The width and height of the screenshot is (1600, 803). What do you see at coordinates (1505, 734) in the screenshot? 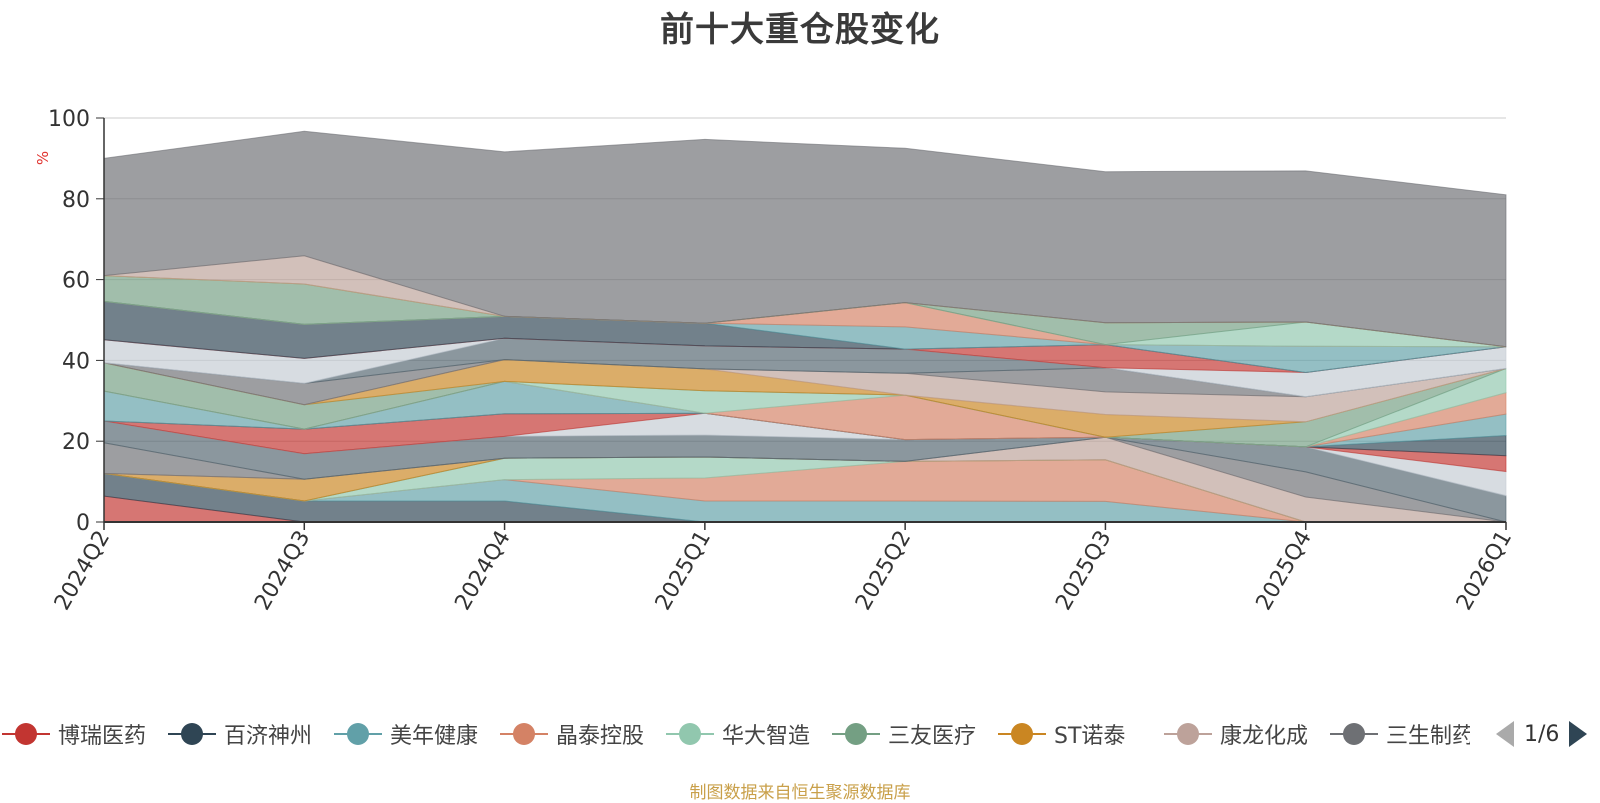
I see `prev-page-icon` at bounding box center [1505, 734].